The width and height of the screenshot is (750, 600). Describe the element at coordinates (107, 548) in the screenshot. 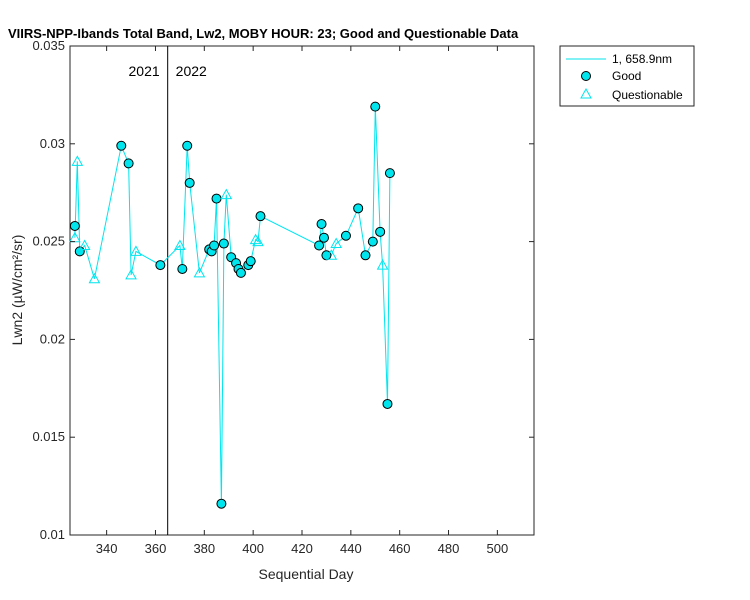

I see `x-tick-label: 340` at that location.